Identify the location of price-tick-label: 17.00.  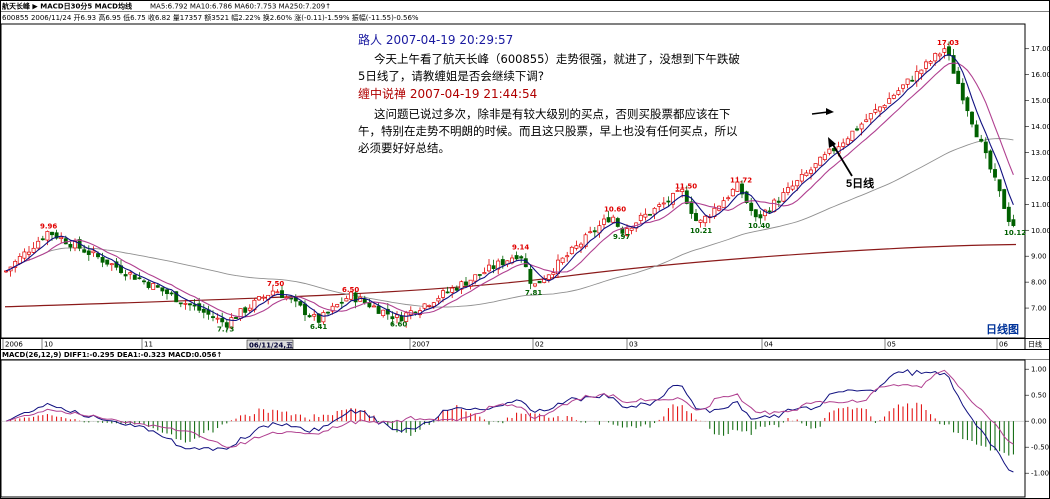
(1040, 49).